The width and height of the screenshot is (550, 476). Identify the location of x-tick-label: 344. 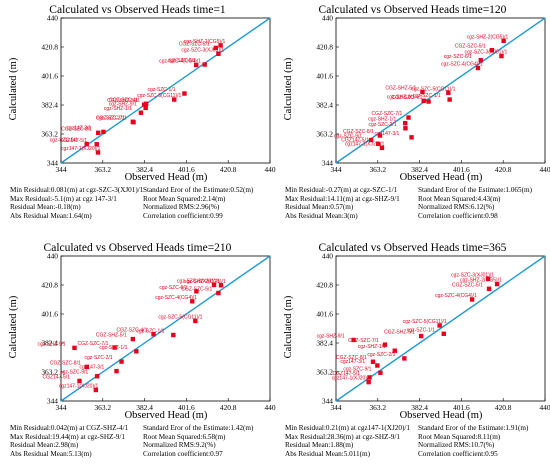
(335, 407).